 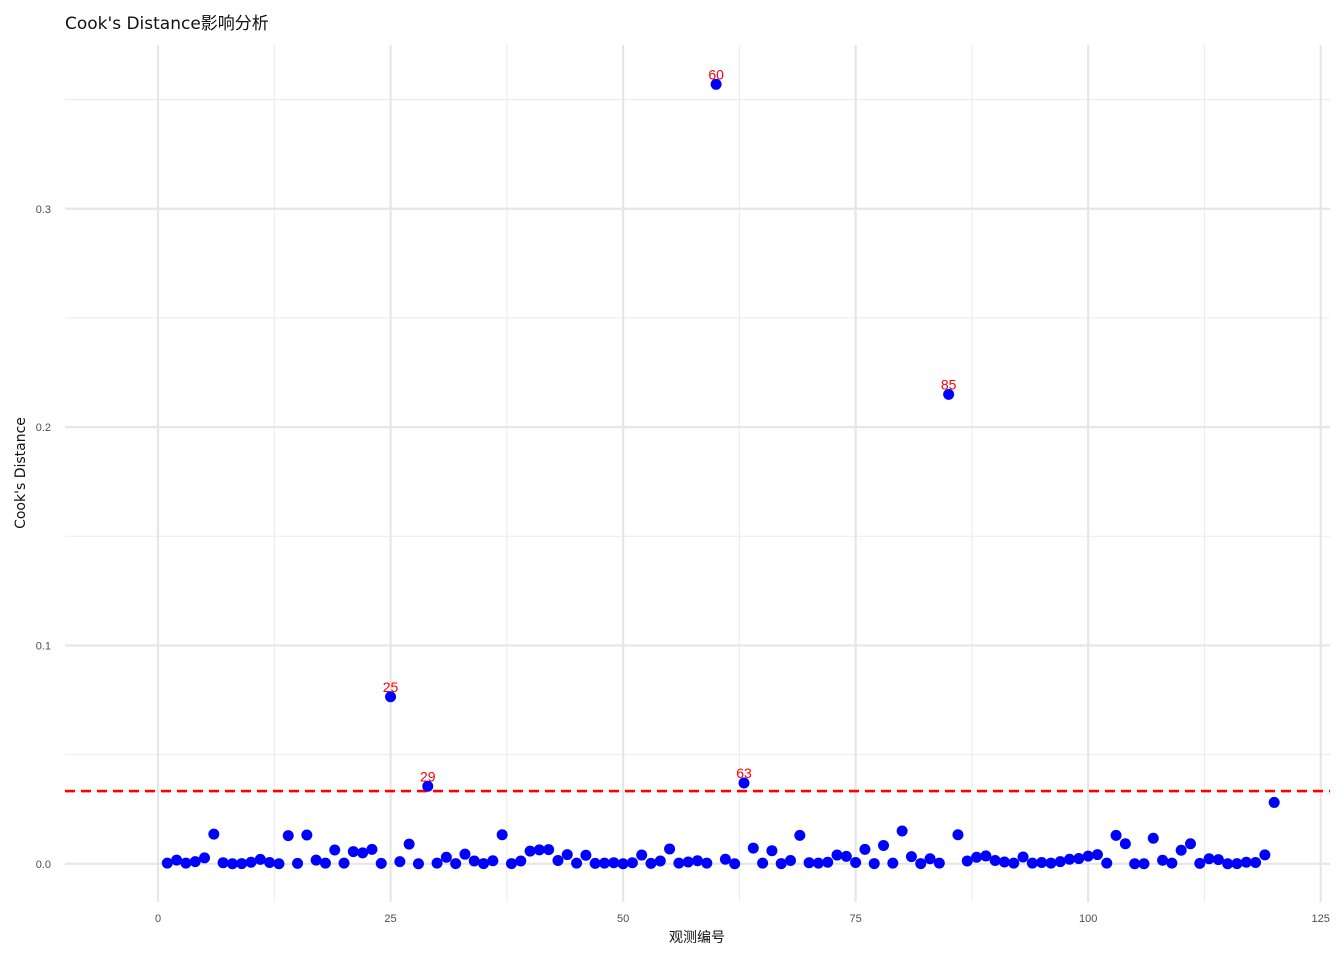 What do you see at coordinates (43, 537) in the screenshot?
I see `y-axis-ticks: 0.0 0.1 0.2 0.3` at bounding box center [43, 537].